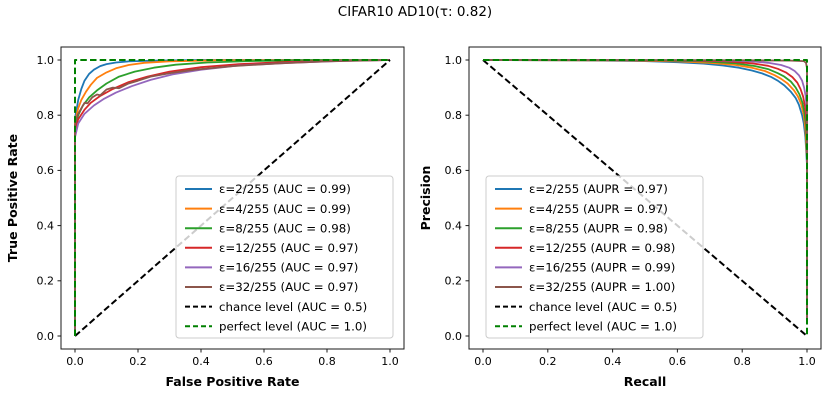 The height and width of the screenshot is (403, 830). What do you see at coordinates (603, 307) in the screenshot?
I see `pr-legend-label-6: chance level (AUC = 0.5)` at bounding box center [603, 307].